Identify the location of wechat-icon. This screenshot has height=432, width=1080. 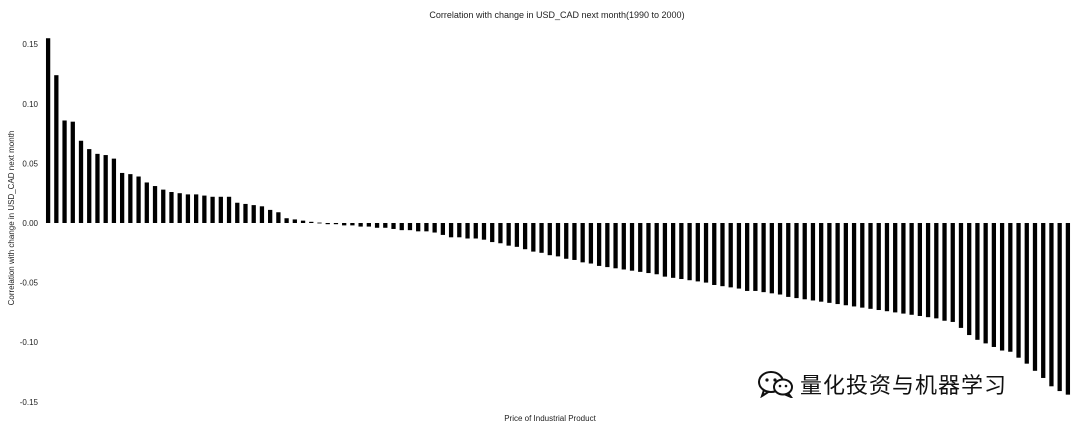
(775, 384).